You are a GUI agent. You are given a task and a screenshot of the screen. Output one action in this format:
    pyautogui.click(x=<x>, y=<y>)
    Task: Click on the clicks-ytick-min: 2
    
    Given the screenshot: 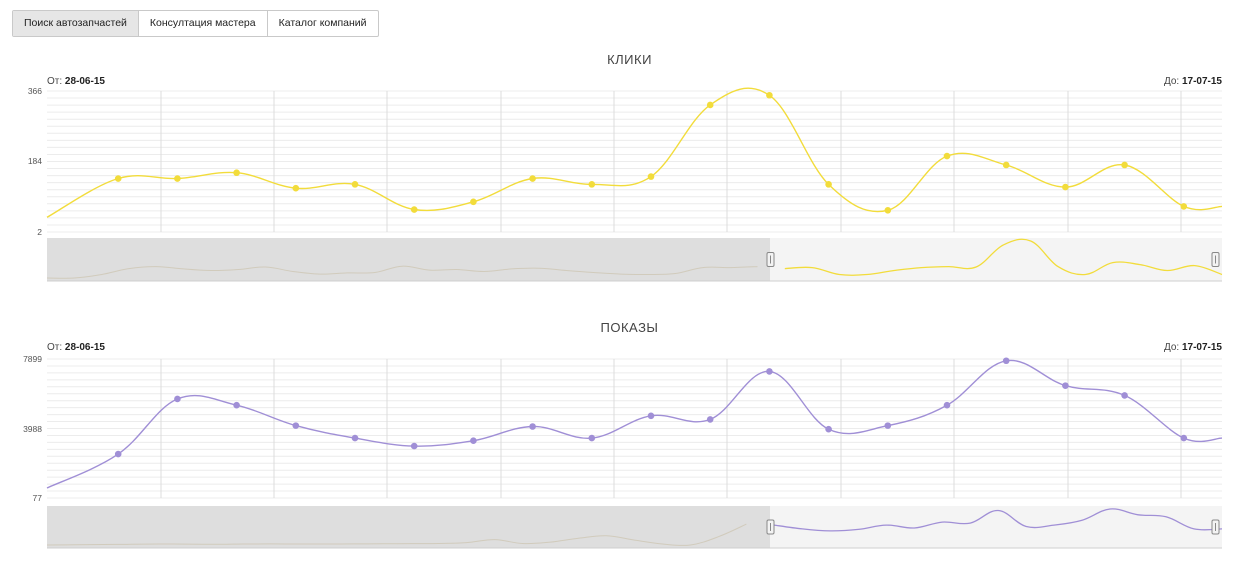 What is the action you would take?
    pyautogui.click(x=39, y=232)
    